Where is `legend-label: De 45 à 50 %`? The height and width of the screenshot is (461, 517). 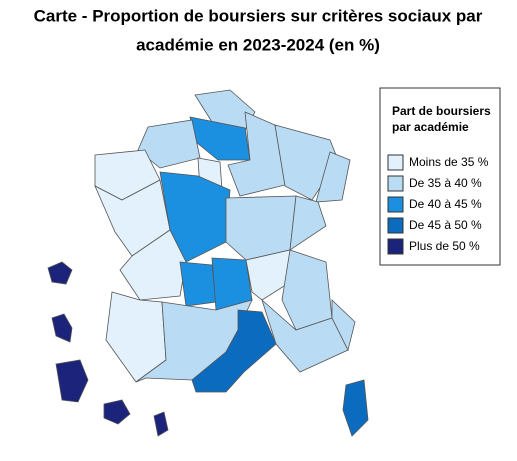
legend-label: De 45 à 50 % is located at coordinates (445, 225).